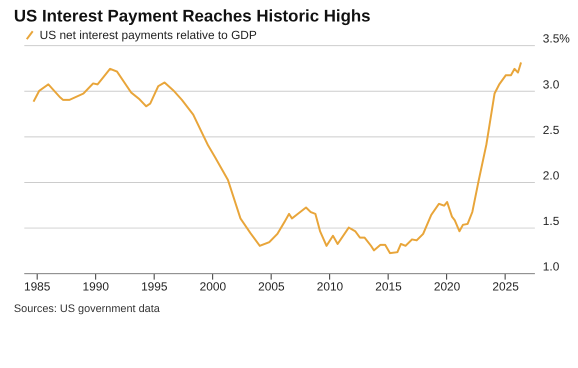  Describe the element at coordinates (447, 287) in the screenshot. I see `x-tick-label: 2020` at that location.